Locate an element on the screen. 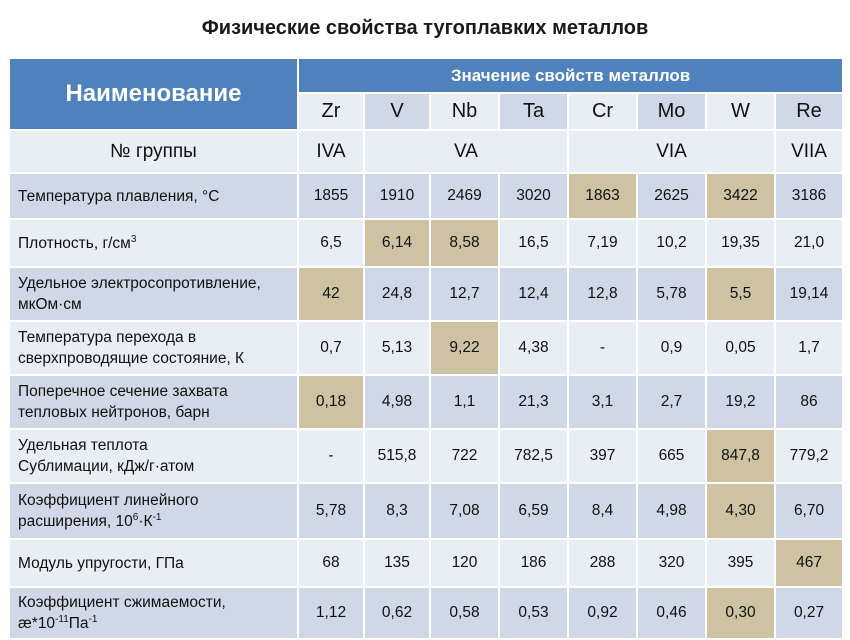  value-cell-w: 19,35 is located at coordinates (740, 243).